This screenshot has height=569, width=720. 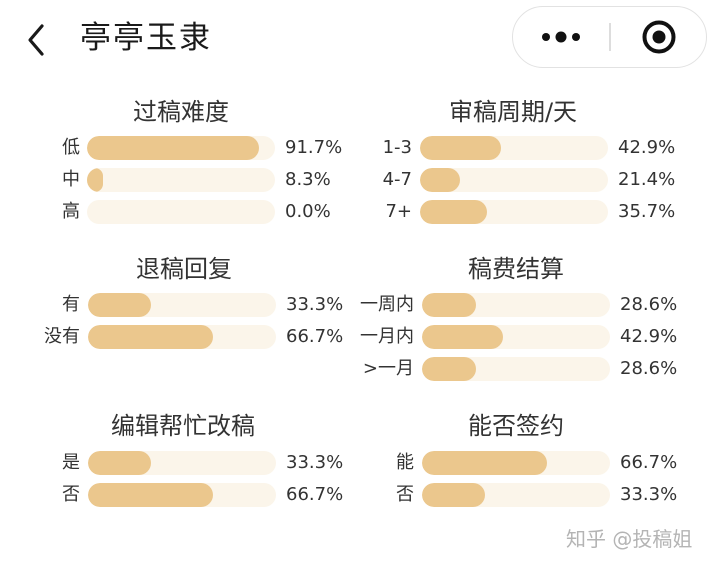 I want to click on stat-row: 没有 66.7%, so click(x=360, y=337).